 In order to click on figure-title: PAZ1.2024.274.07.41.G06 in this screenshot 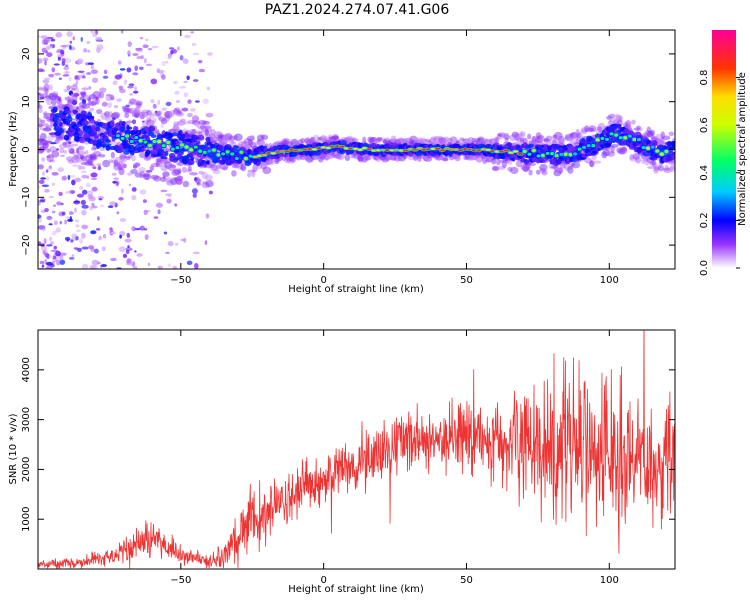, I will do `click(357, 10)`.